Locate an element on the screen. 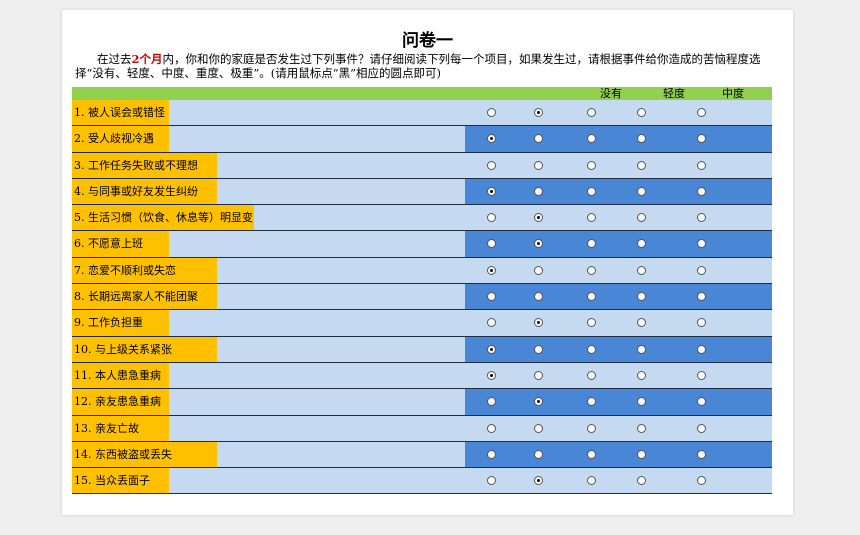 This screenshot has height=535, width=860. question-row: 4. 与同事或好友发生纠纷 is located at coordinates (422, 192).